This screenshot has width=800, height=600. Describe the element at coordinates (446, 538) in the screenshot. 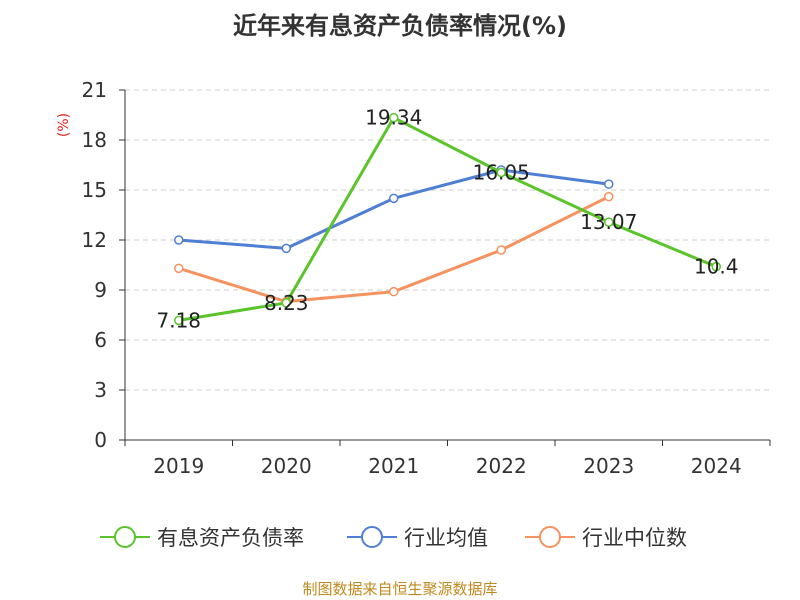

I see `legend-label: 行业均值` at that location.